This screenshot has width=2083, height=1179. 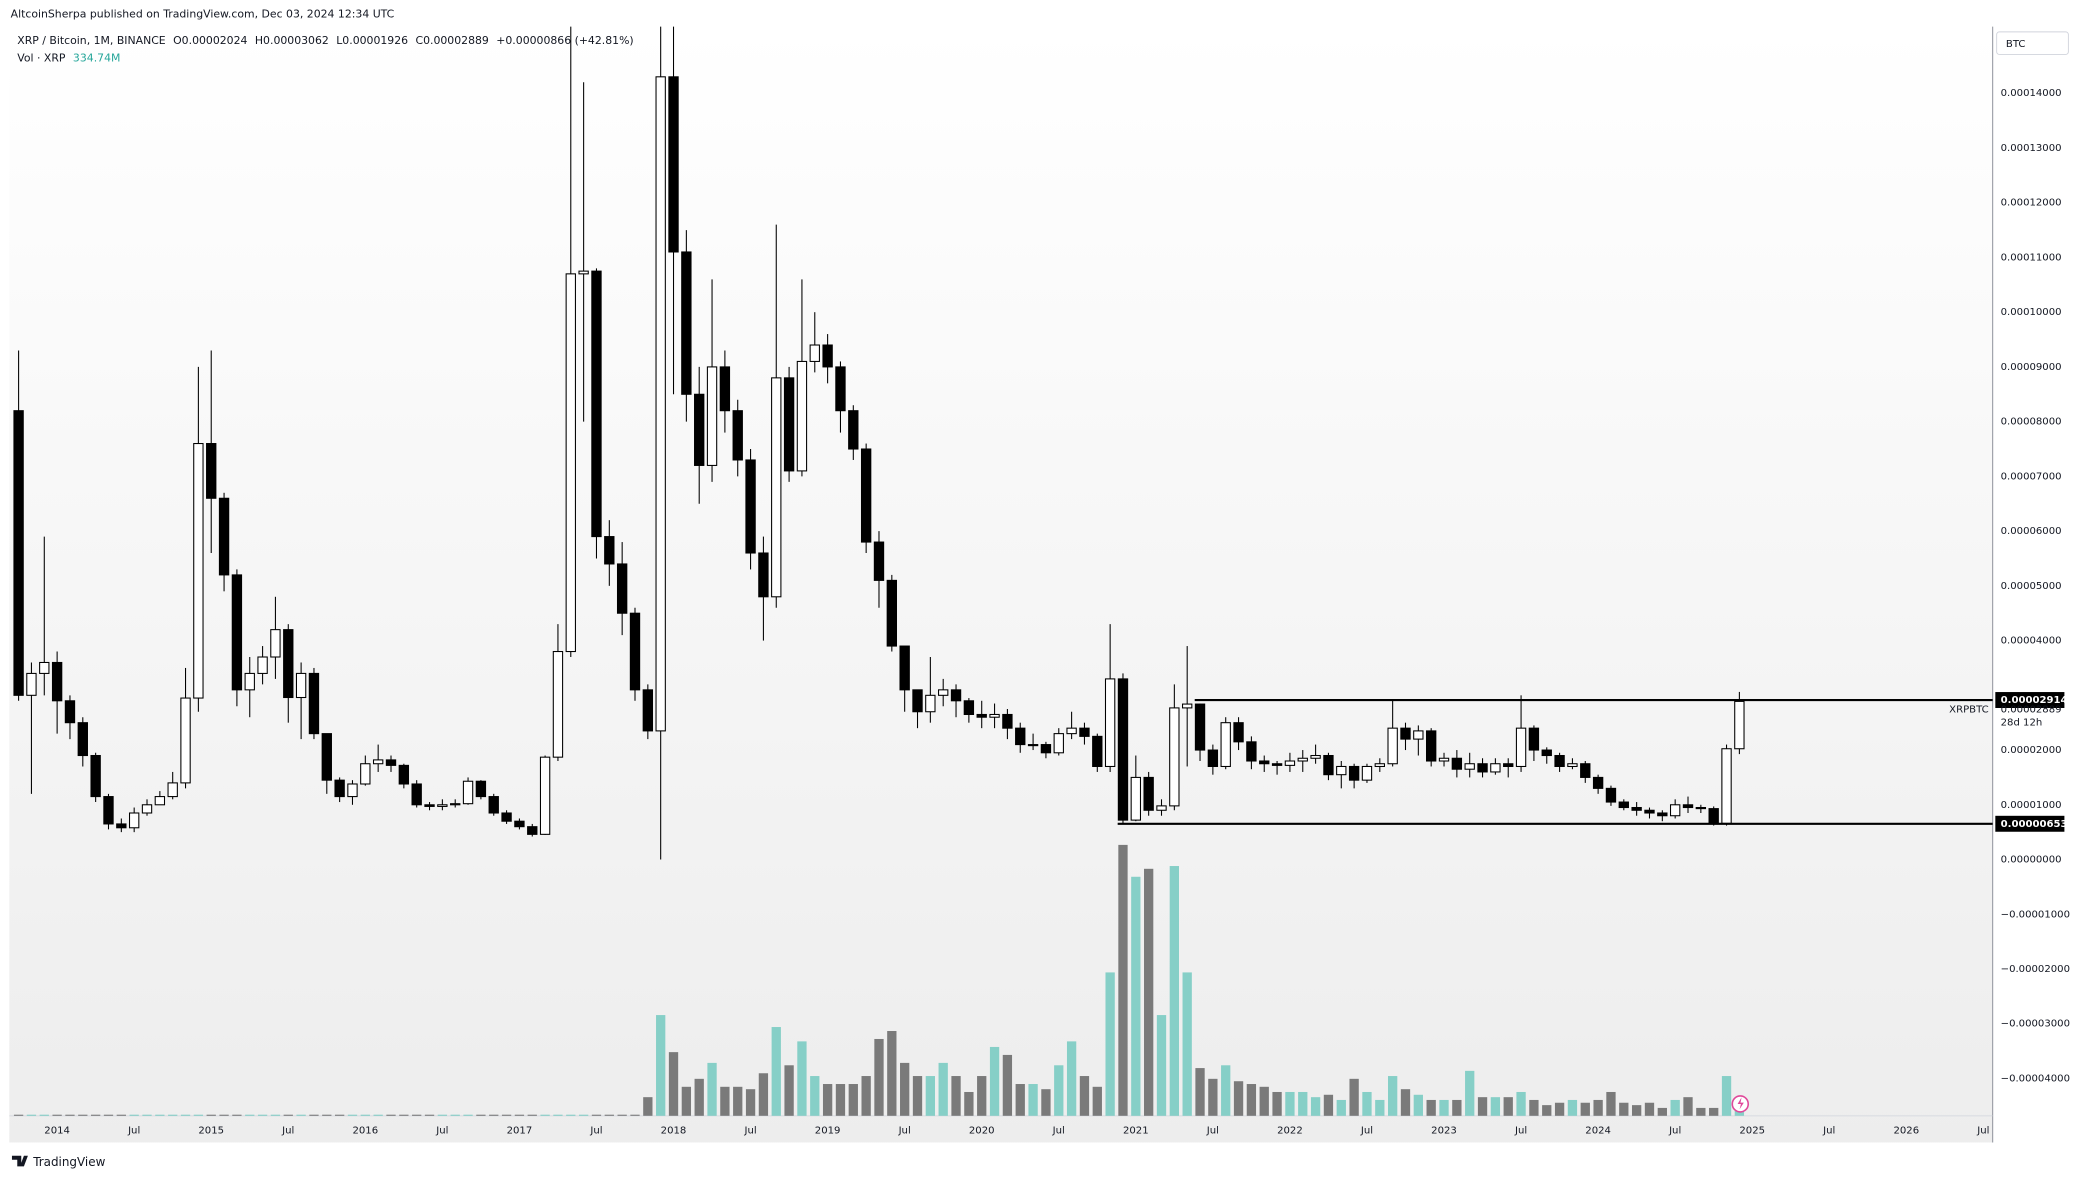 I want to click on ohlc-value: 0.00003062, so click(x=296, y=40).